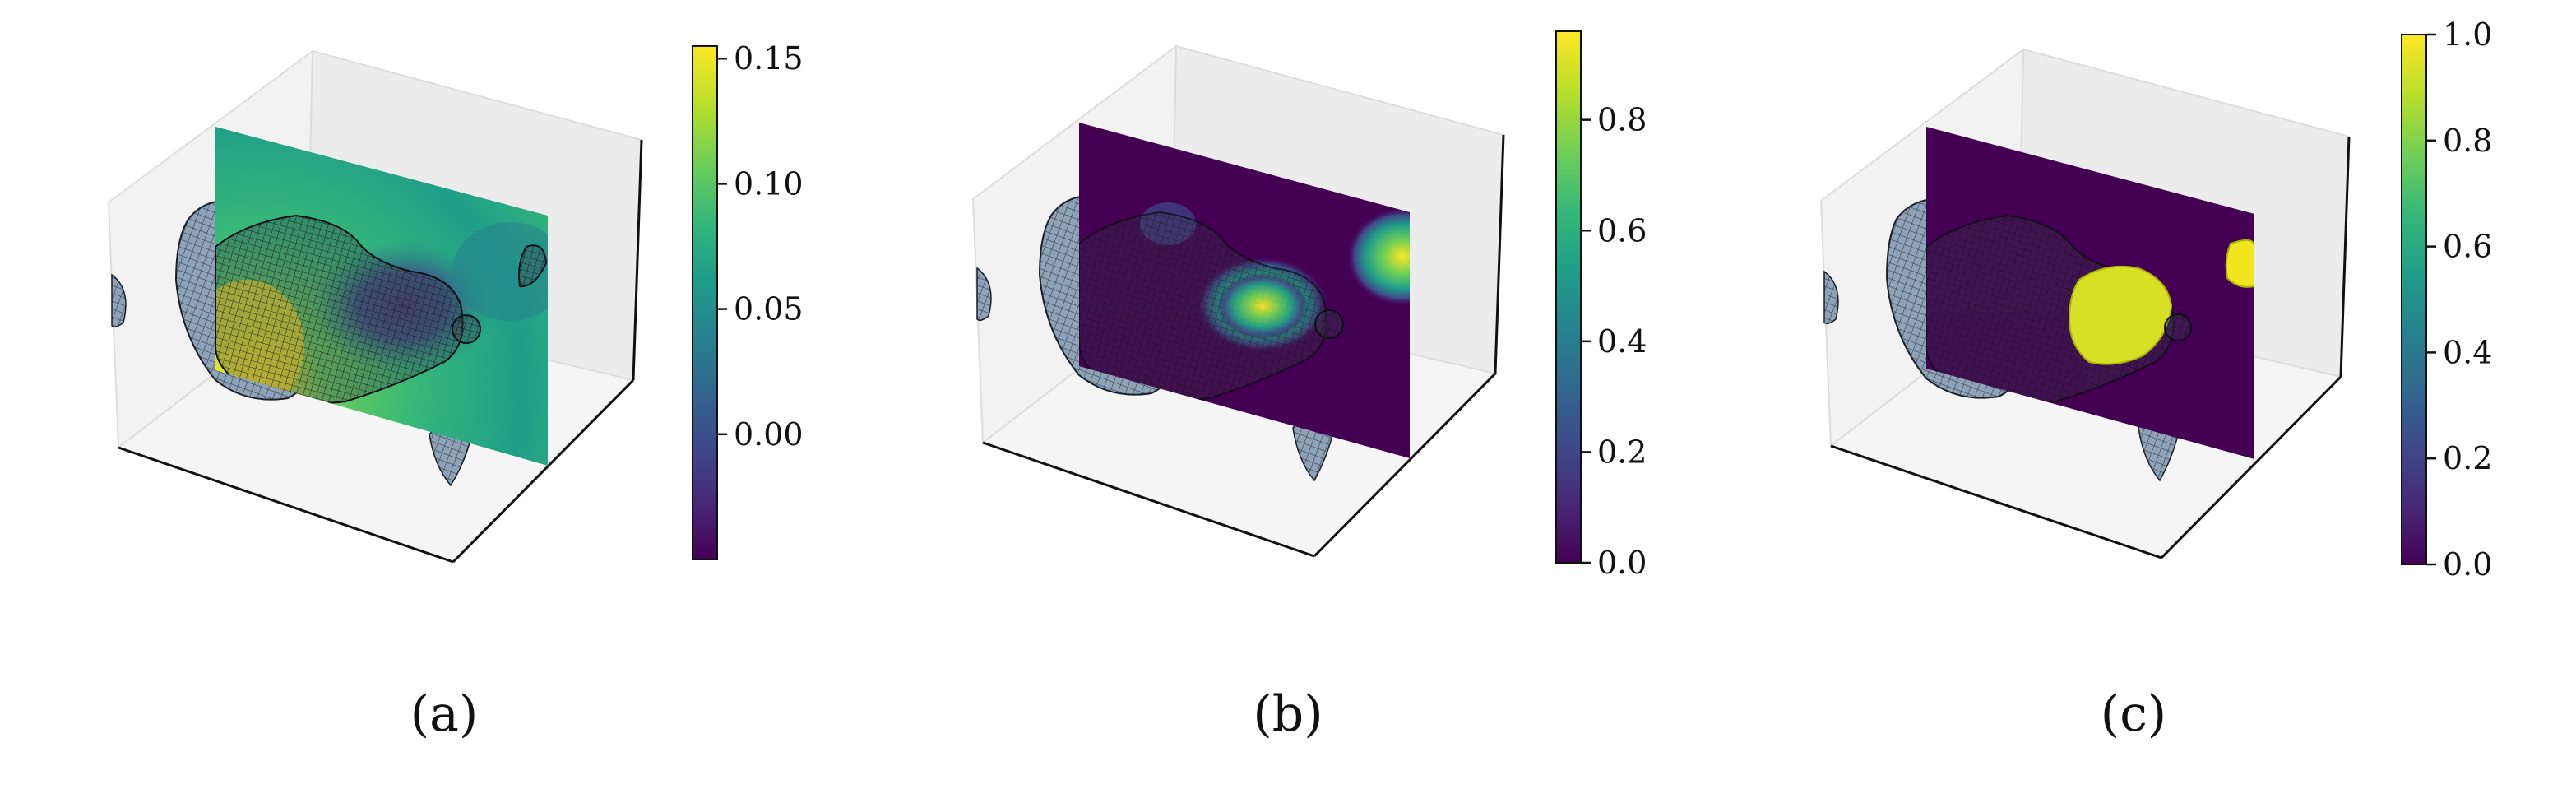 The image size is (2576, 803). What do you see at coordinates (1622, 120) in the screenshot?
I see `colorbar-tick-label-b-0: 0.8` at bounding box center [1622, 120].